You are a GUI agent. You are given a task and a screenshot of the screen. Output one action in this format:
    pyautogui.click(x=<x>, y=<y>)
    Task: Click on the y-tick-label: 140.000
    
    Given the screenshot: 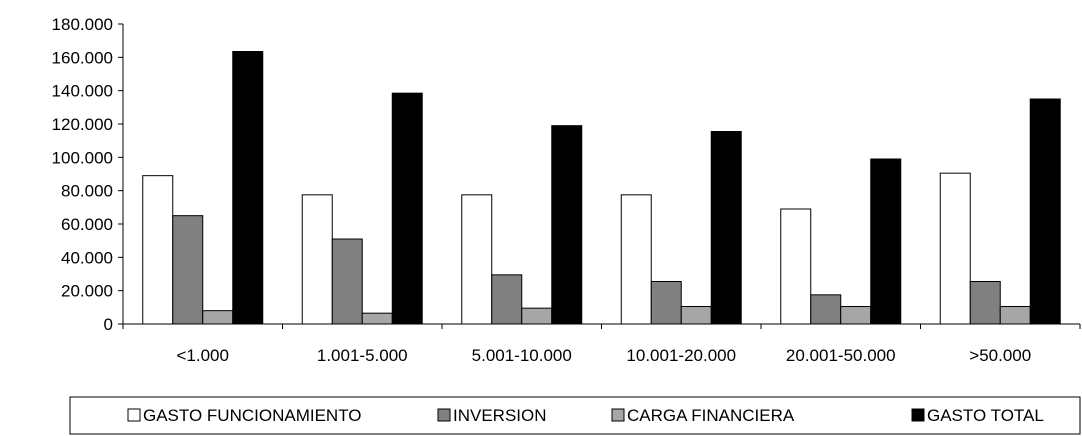 What is the action you would take?
    pyautogui.click(x=82, y=91)
    